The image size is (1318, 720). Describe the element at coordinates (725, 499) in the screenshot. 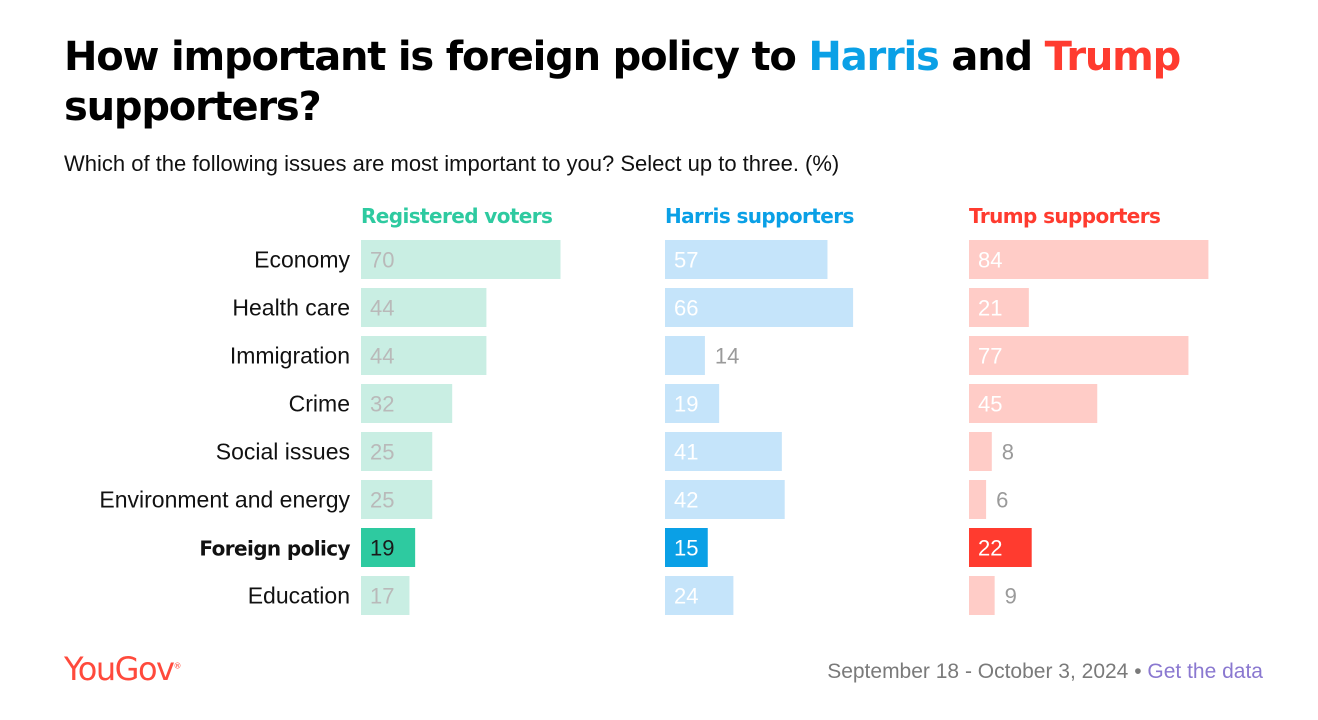

I see `bar-harris-supporters-environment-and-energy` at that location.